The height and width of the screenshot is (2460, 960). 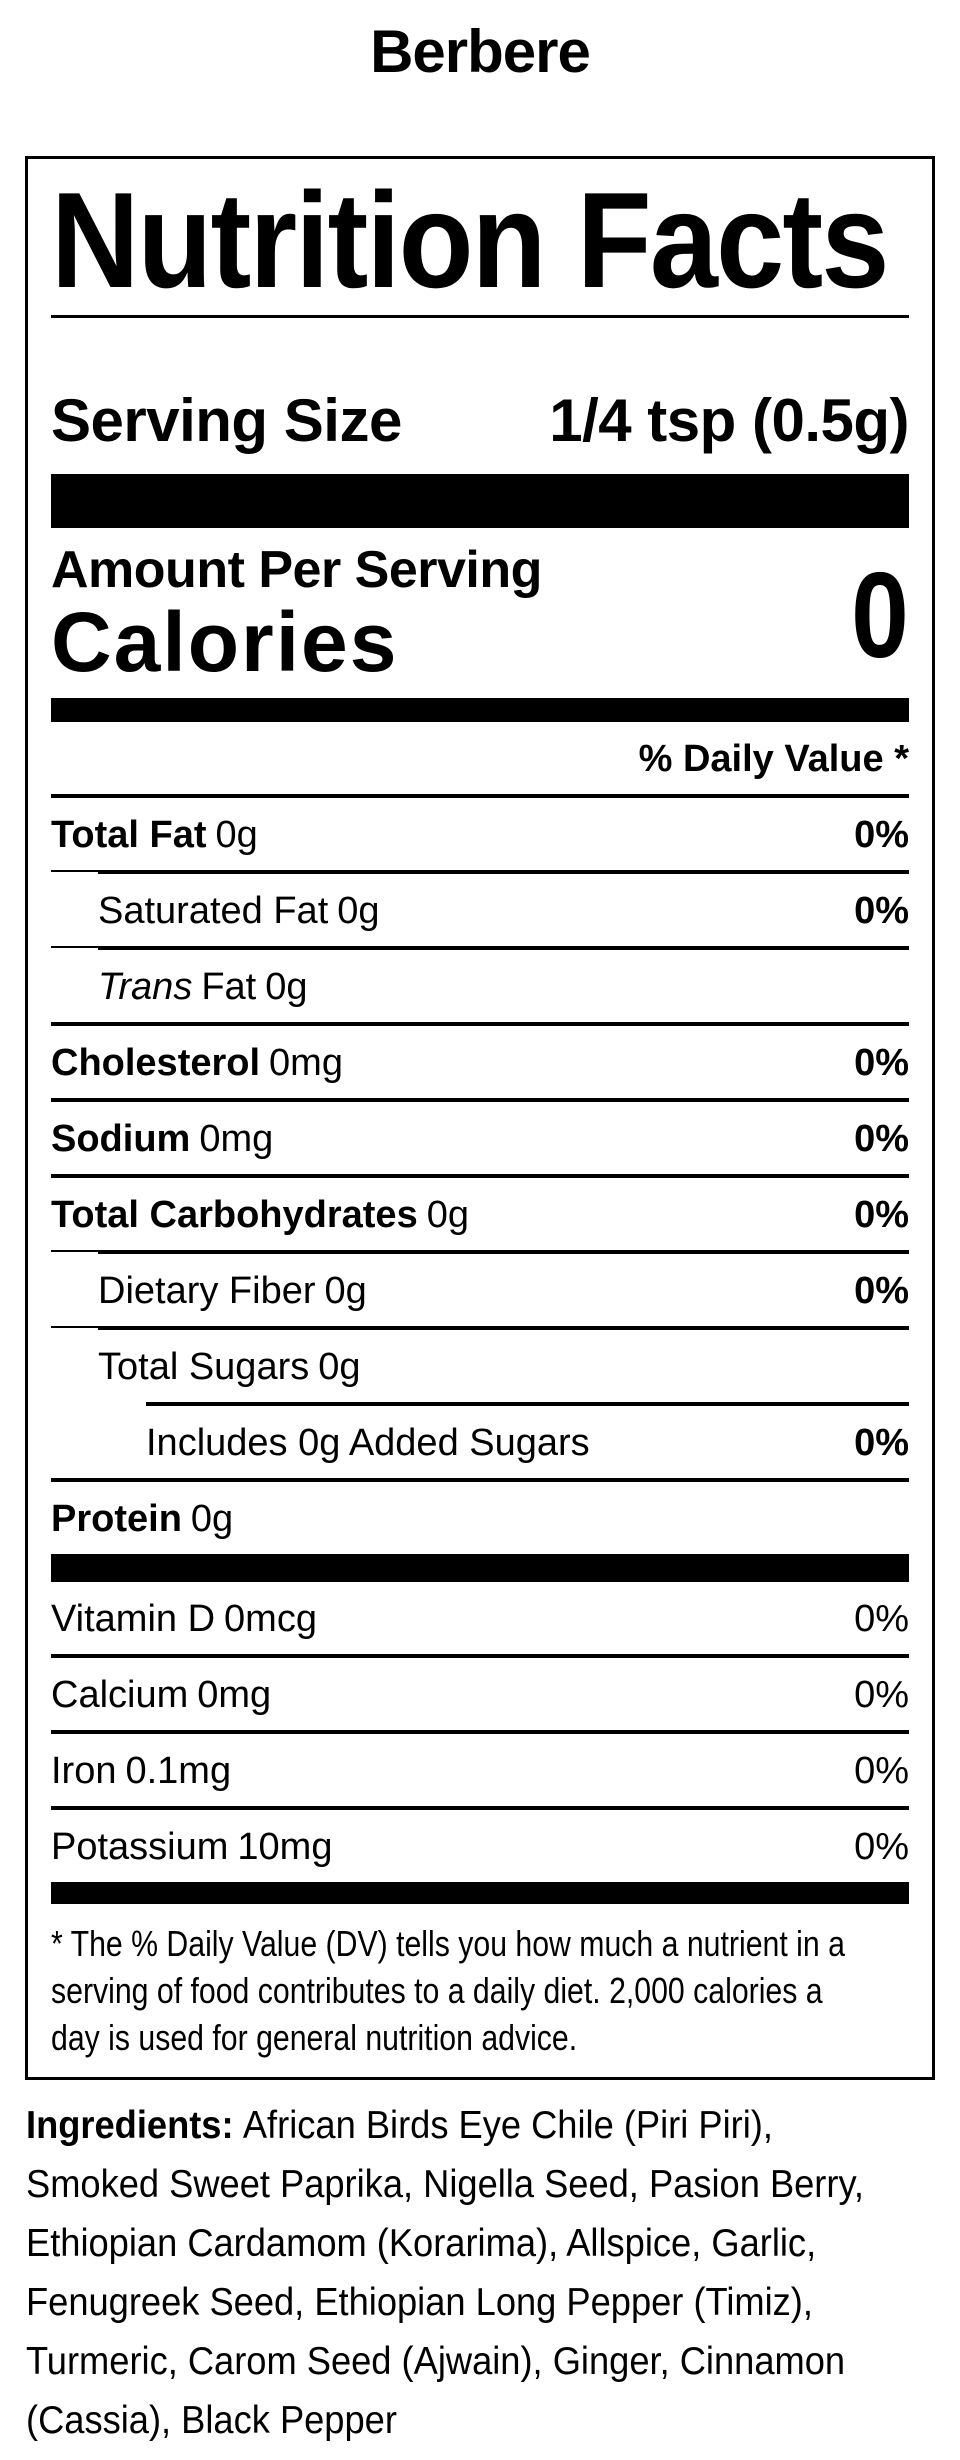 I want to click on nutrient-row-iron: Iron 0.1mg 0%, so click(x=480, y=1770).